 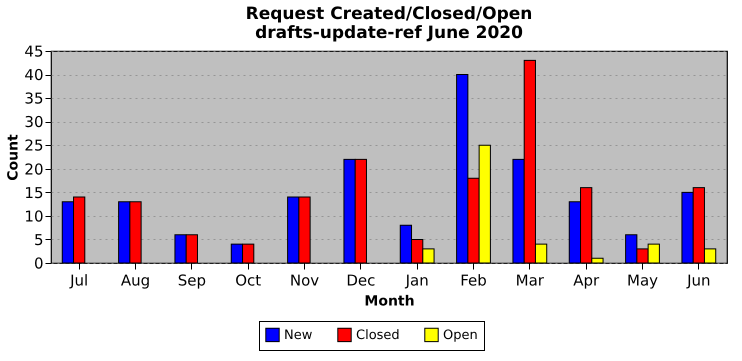 What do you see at coordinates (135, 281) in the screenshot?
I see `x-tick-label: Aug` at bounding box center [135, 281].